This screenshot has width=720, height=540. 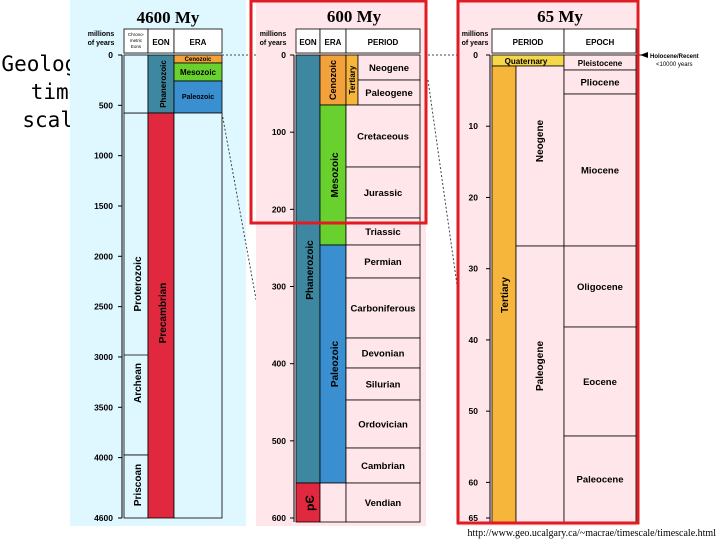 I want to click on panel1-hdr-chrono-1: Chrono-, so click(x=136, y=34).